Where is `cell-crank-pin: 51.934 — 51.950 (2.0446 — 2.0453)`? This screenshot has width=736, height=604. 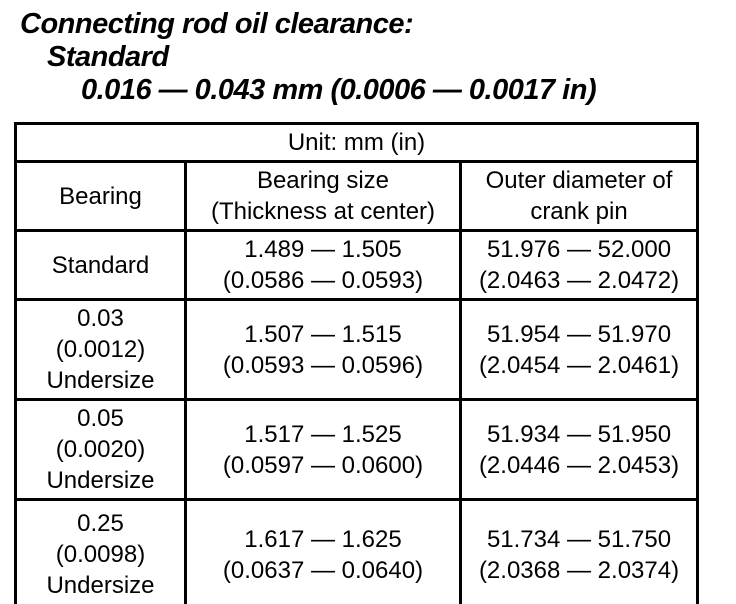 cell-crank-pin: 51.934 — 51.950 (2.0446 — 2.0453) is located at coordinates (579, 449).